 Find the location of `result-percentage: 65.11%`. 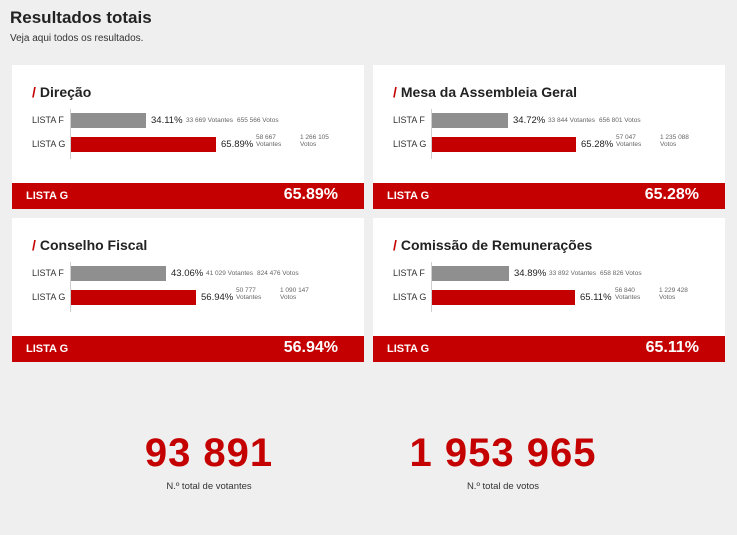

result-percentage: 65.11% is located at coordinates (596, 297).